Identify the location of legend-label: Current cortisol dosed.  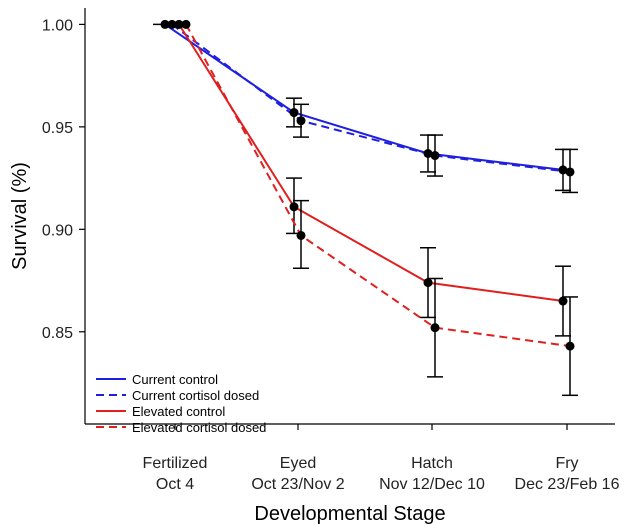
(195, 395).